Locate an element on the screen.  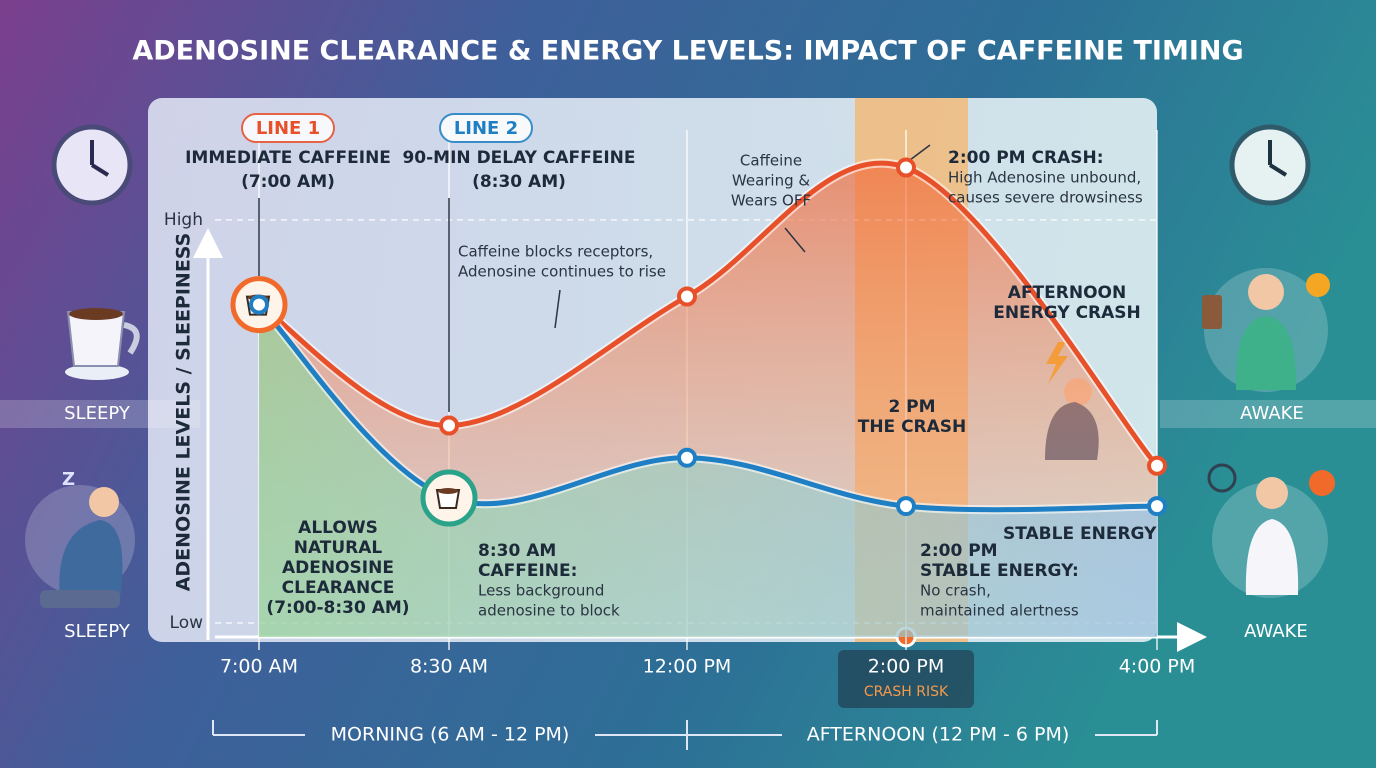
legend-label: LINE 1 is located at coordinates (288, 128).